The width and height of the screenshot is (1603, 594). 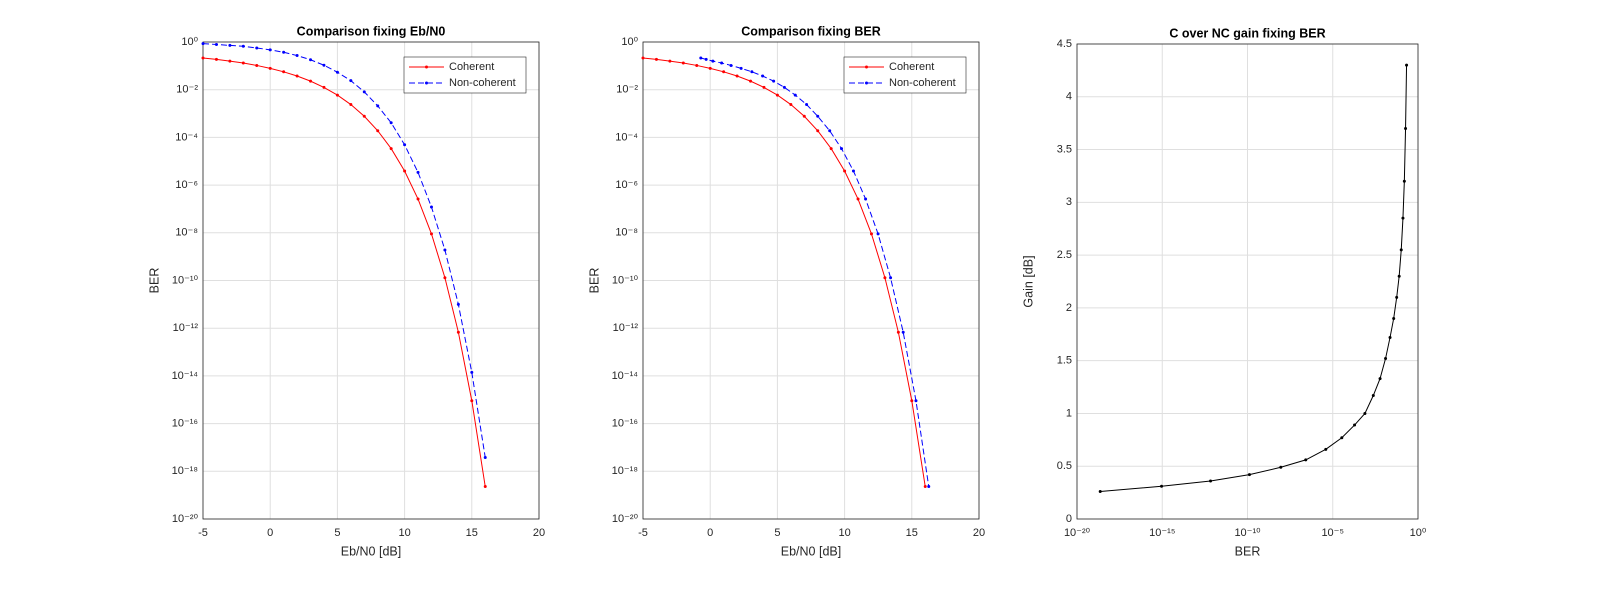 I want to click on x-tick-label: -5, so click(x=203, y=533).